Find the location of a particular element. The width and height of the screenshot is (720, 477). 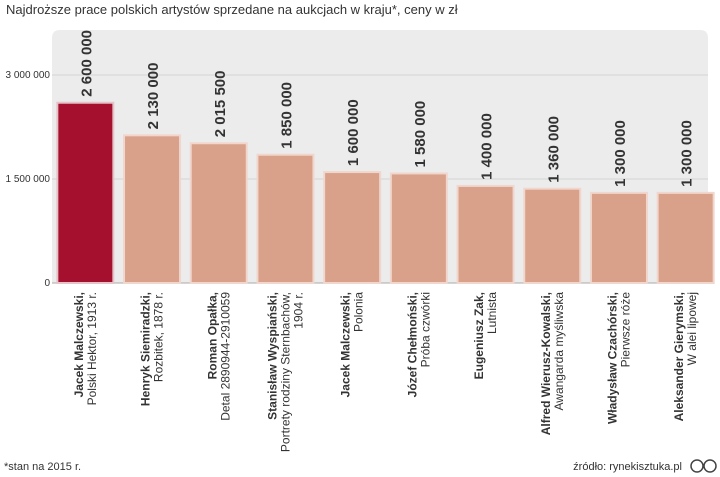

work-label: Portrety rodziny Sternbachów, is located at coordinates (285, 372).